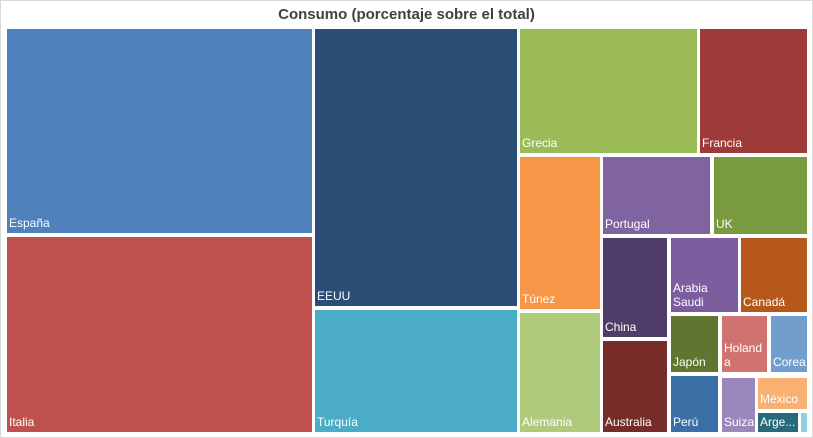 The width and height of the screenshot is (813, 438). What do you see at coordinates (779, 399) in the screenshot?
I see `treemap-label-mexico: México` at bounding box center [779, 399].